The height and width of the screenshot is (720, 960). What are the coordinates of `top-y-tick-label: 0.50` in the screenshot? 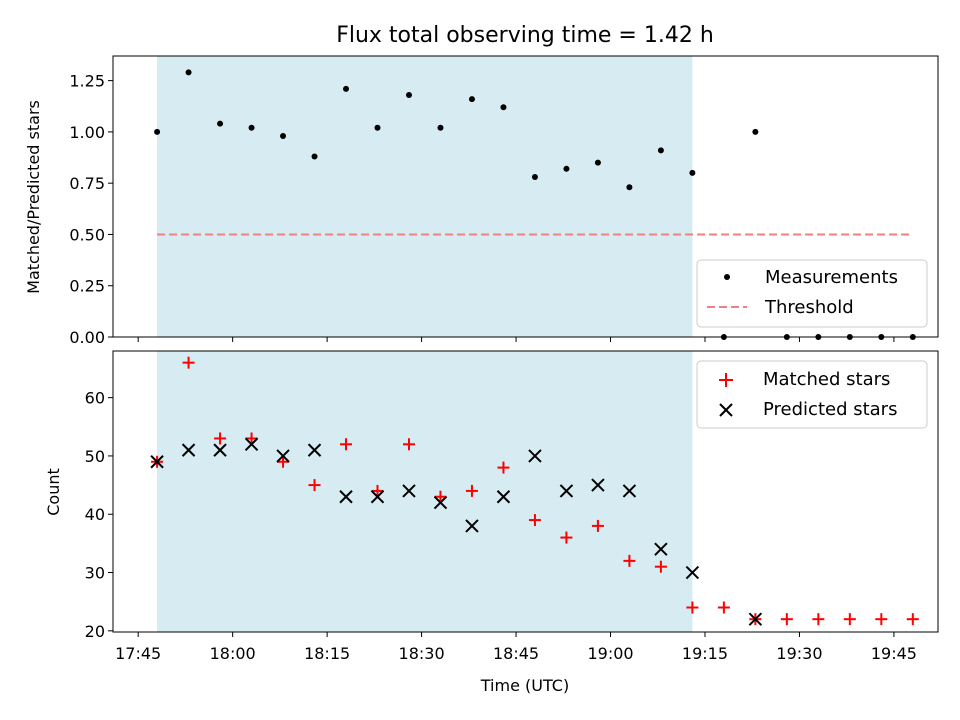 It's located at (87, 234).